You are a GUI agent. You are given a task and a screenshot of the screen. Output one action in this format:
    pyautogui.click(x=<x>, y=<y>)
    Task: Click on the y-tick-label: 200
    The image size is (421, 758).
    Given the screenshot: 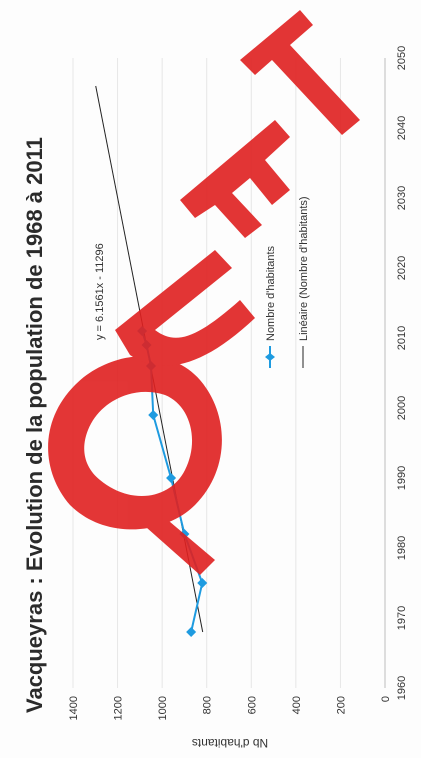 What is the action you would take?
    pyautogui.click(x=341, y=705)
    